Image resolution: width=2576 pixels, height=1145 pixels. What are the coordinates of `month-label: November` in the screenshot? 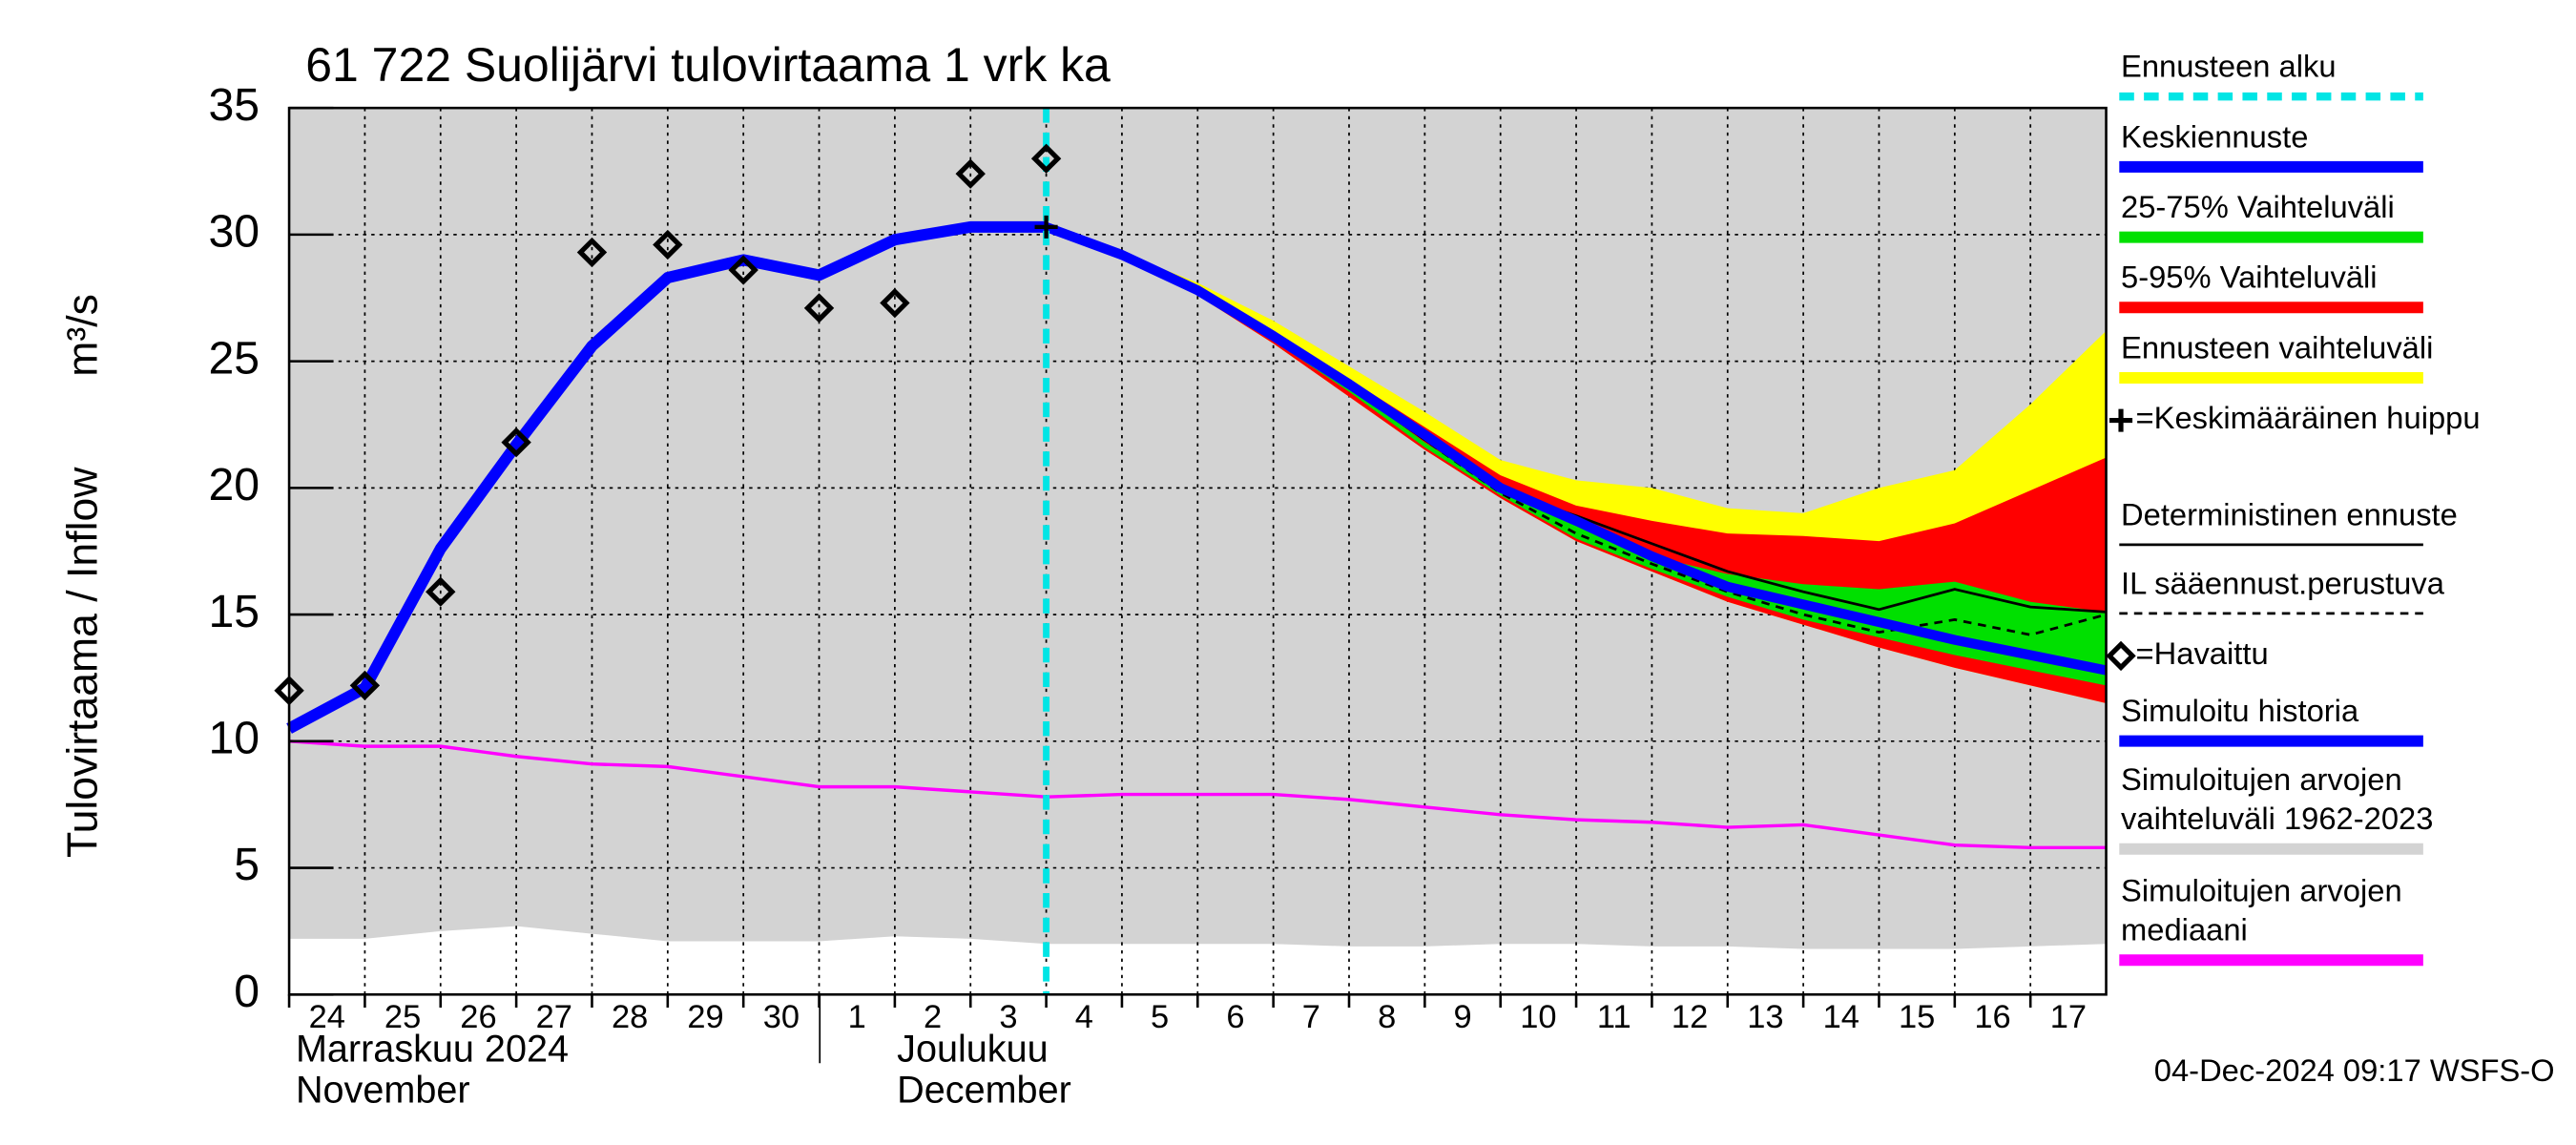 It's located at (383, 1091).